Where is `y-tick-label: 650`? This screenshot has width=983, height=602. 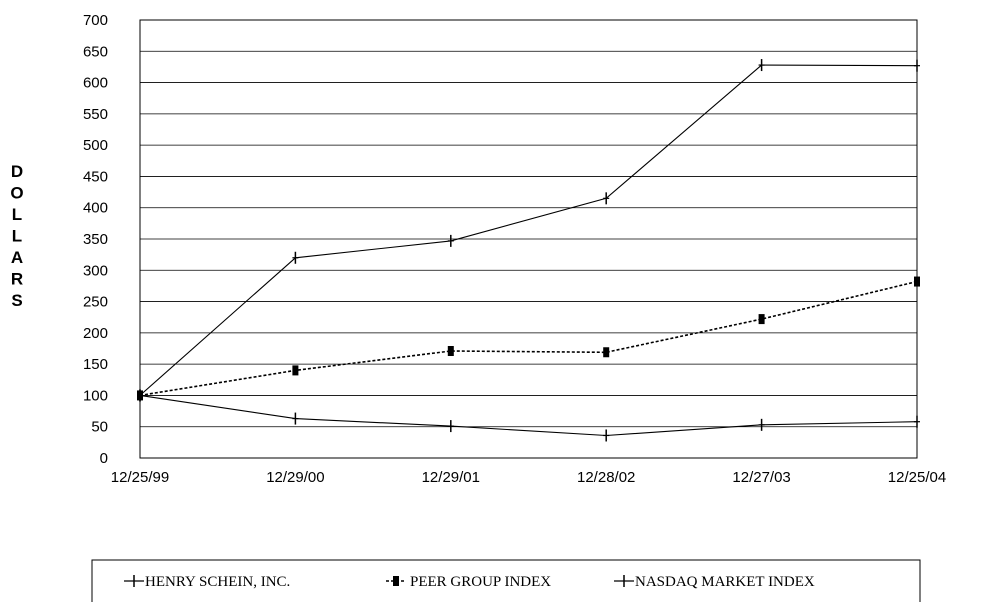
y-tick-label: 650 is located at coordinates (95, 51).